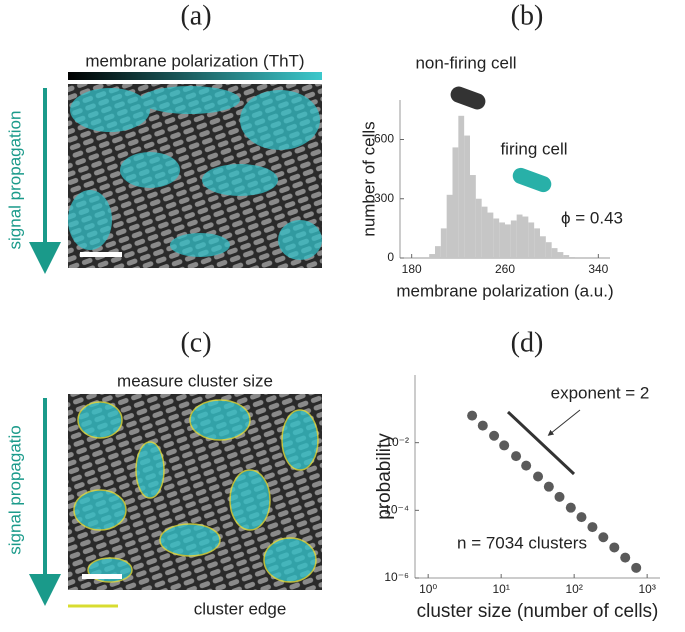 This screenshot has width=685, height=632. What do you see at coordinates (195, 15) in the screenshot?
I see `panel-label: (a)` at bounding box center [195, 15].